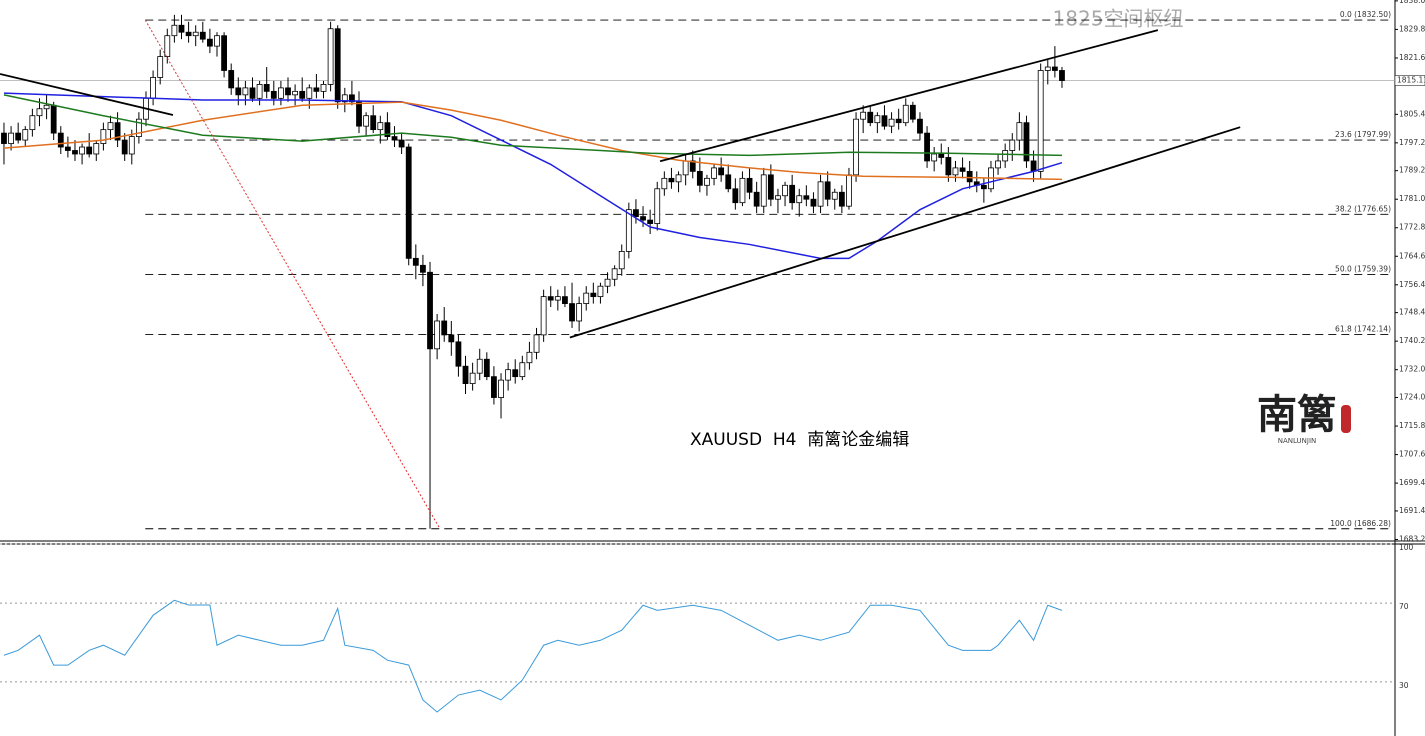  What do you see at coordinates (1412, 2) in the screenshot?
I see `y-tick-label: 1838.00` at bounding box center [1412, 2].